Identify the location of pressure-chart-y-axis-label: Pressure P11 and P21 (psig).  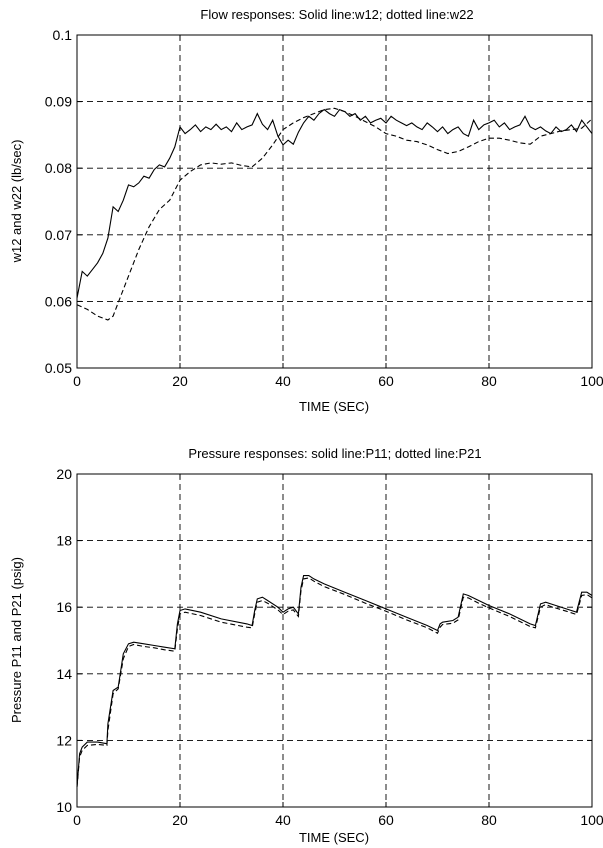
(16, 640).